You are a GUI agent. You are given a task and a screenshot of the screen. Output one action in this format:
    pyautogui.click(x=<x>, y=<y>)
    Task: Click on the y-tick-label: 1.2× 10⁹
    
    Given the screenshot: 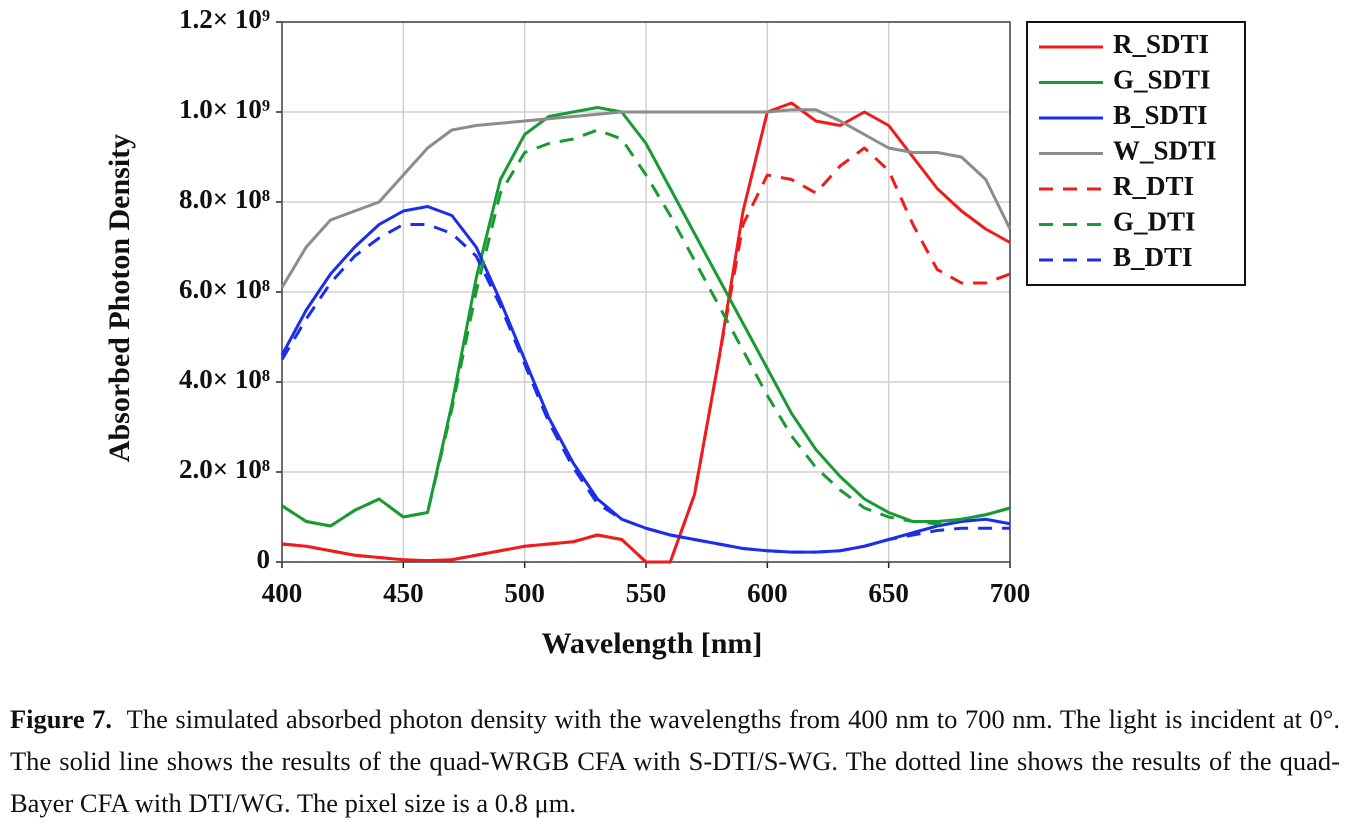 What is the action you would take?
    pyautogui.click(x=224, y=19)
    